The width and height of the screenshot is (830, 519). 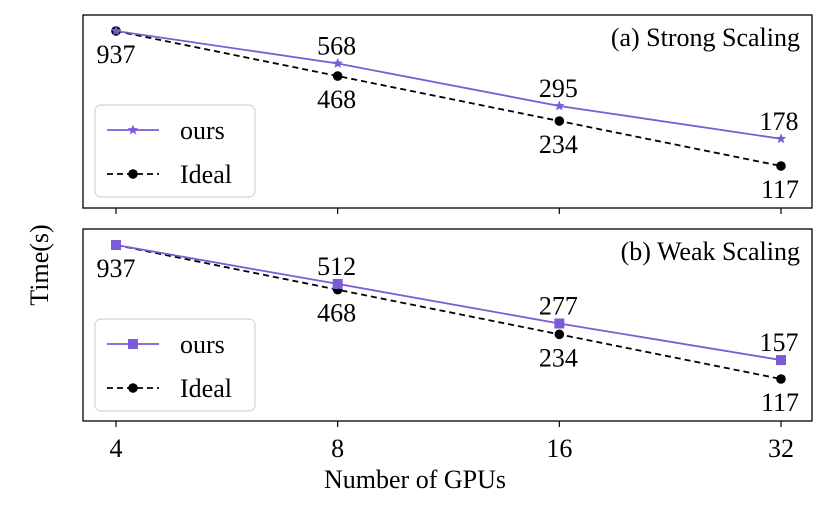 What do you see at coordinates (559, 448) in the screenshot?
I see `x-tick-label: 16` at bounding box center [559, 448].